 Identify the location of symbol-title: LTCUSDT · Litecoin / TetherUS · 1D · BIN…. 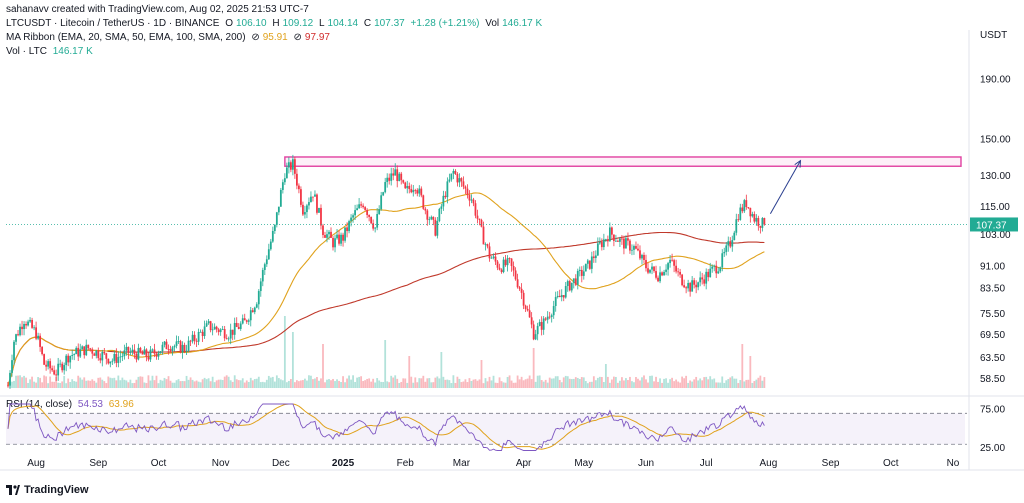
(113, 23).